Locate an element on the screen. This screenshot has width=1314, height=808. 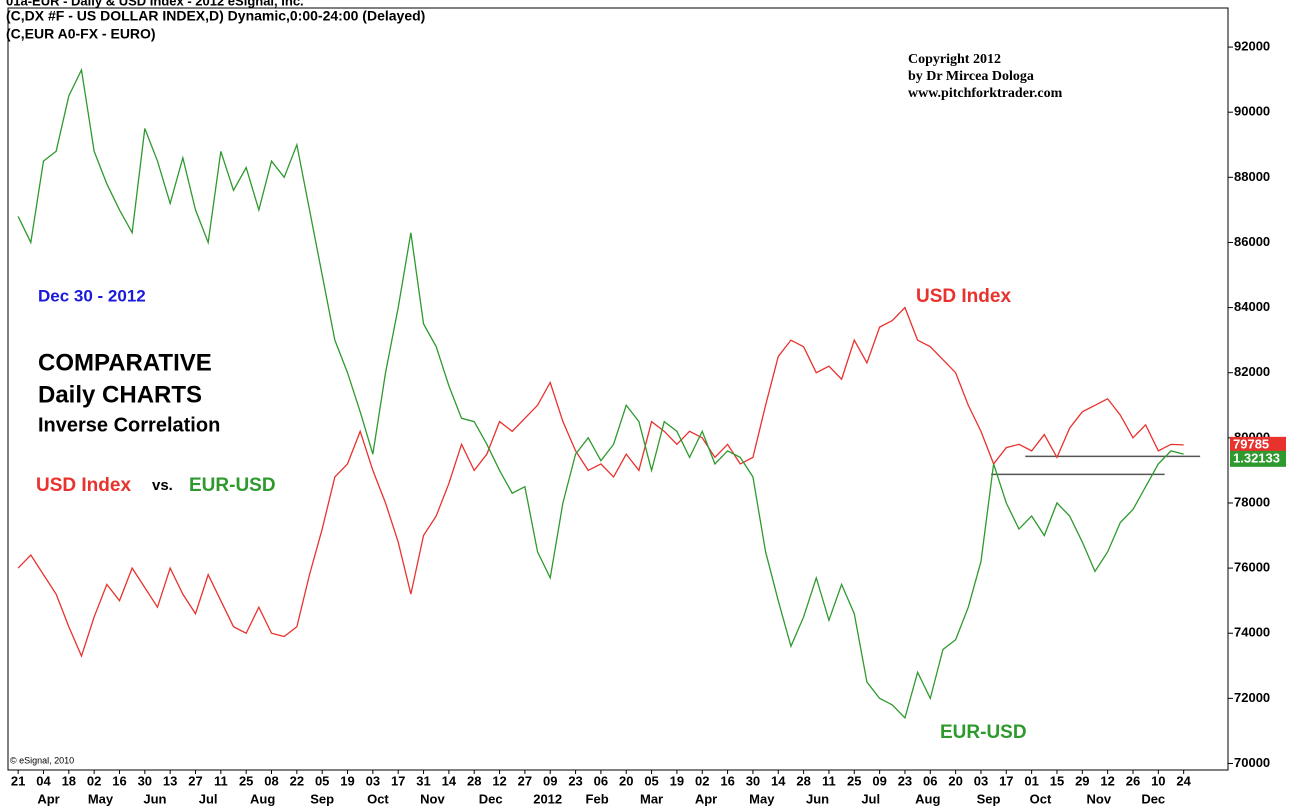
x-tick-label: 13 is located at coordinates (170, 780).